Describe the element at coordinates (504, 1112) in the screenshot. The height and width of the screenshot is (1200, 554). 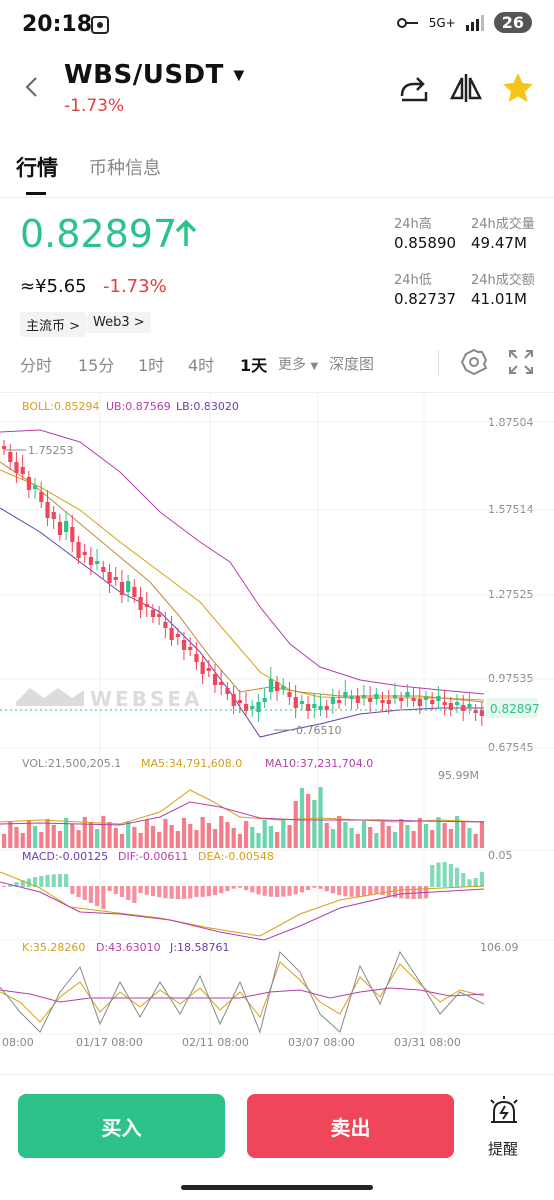
I see `alarm-icon` at that location.